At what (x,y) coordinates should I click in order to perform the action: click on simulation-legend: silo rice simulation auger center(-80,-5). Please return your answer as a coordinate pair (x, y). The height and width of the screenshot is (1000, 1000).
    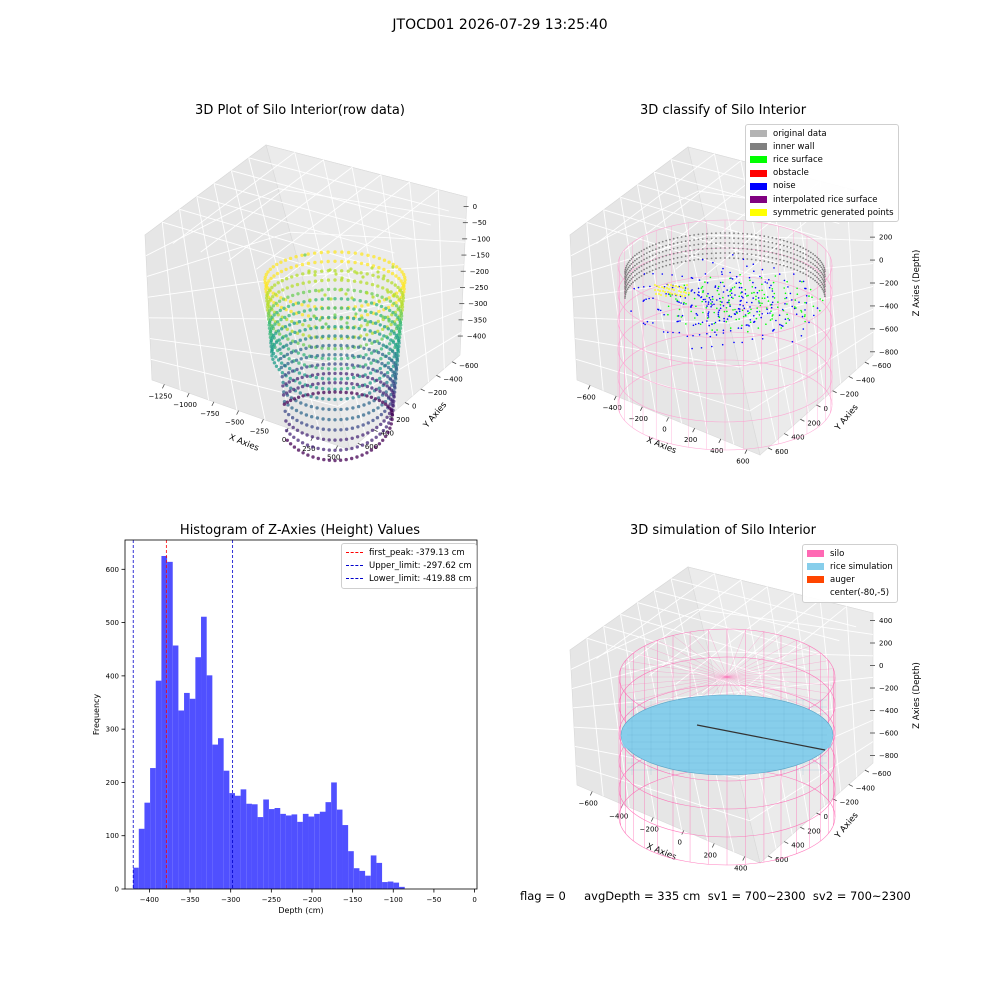
    Looking at the image, I should click on (850, 573).